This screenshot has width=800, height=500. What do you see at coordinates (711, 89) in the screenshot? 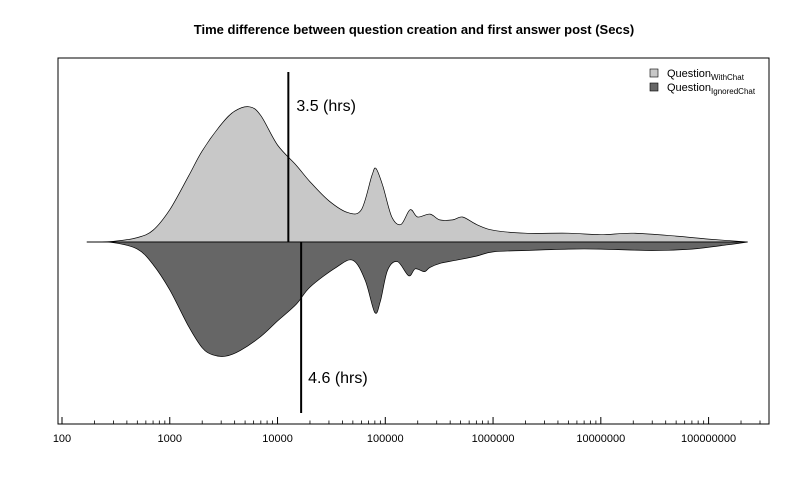
I see `legend-label: QuestionIgnoredChat` at bounding box center [711, 89].